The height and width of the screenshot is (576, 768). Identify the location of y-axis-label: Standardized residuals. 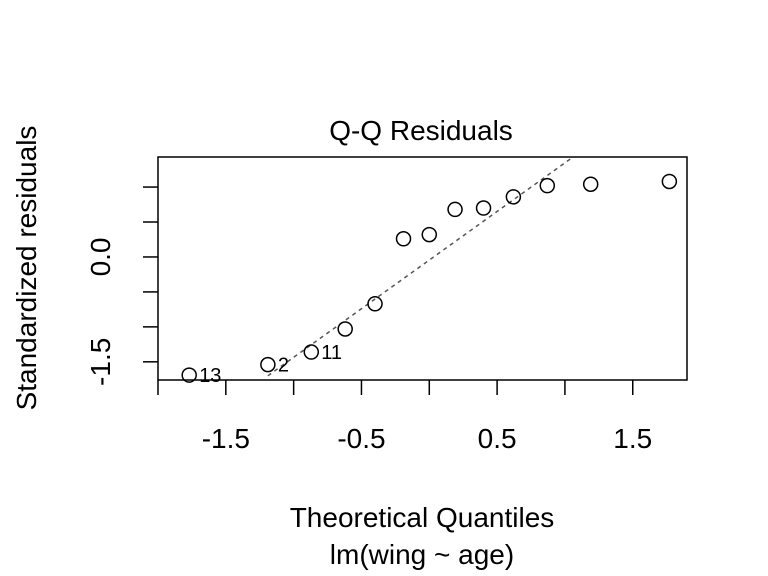
(26, 268).